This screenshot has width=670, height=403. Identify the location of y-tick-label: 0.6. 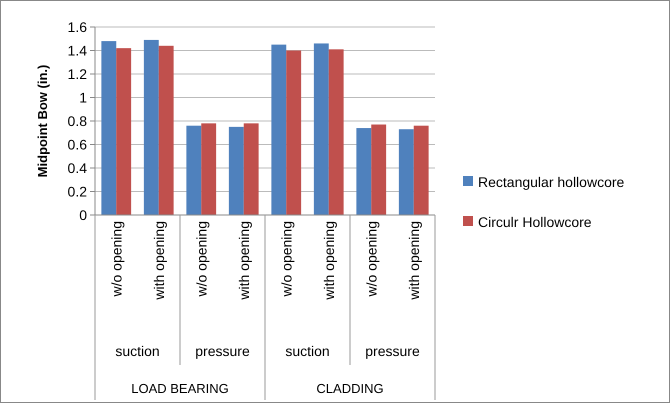
(78, 144).